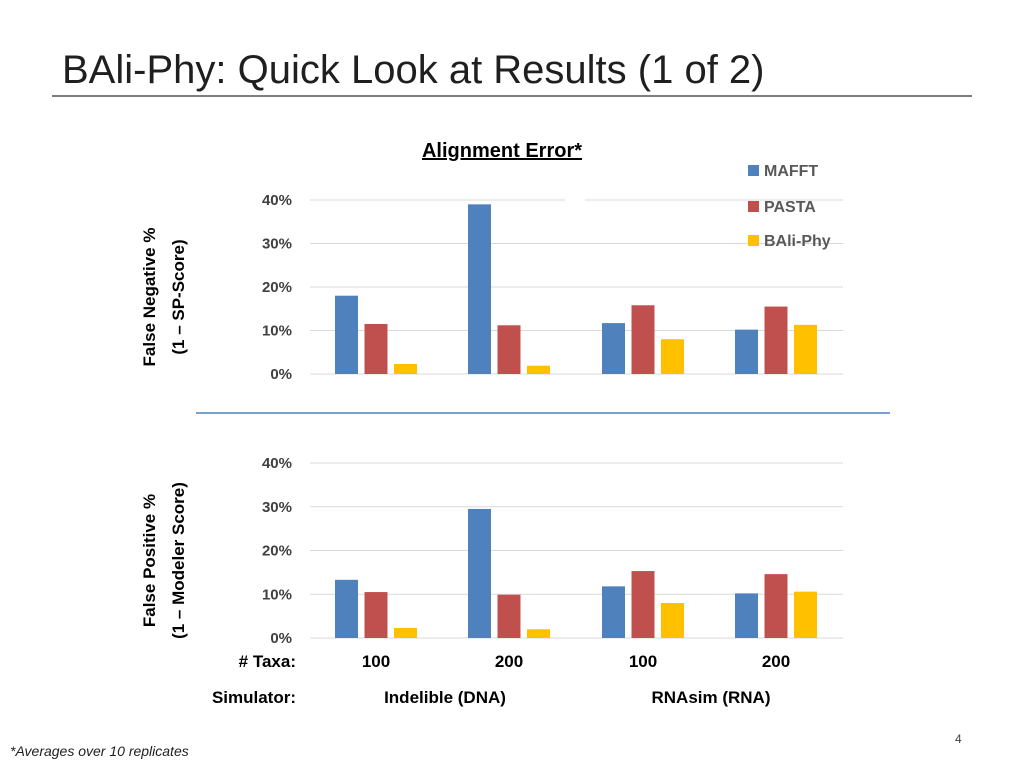 This screenshot has width=1024, height=768. What do you see at coordinates (791, 171) in the screenshot?
I see `legend-label: MAFFT` at bounding box center [791, 171].